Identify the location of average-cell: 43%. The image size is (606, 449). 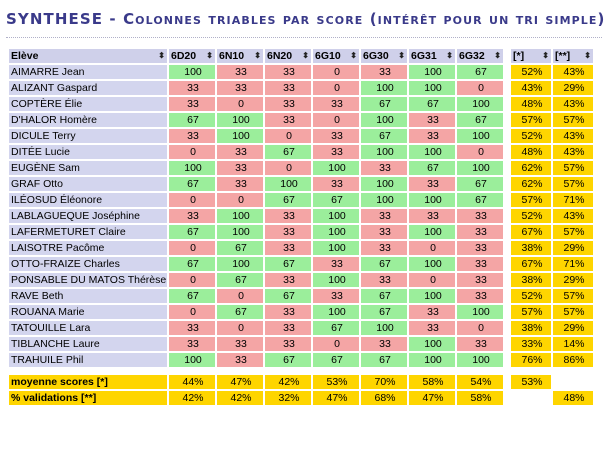
(531, 88).